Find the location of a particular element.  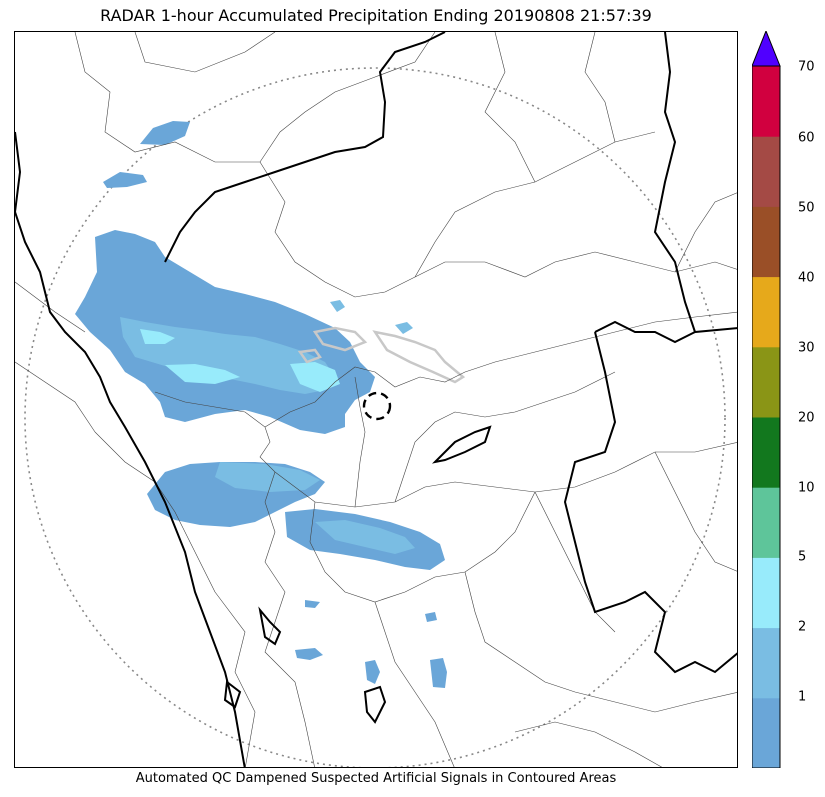

colorbar is located at coordinates (771, 399).